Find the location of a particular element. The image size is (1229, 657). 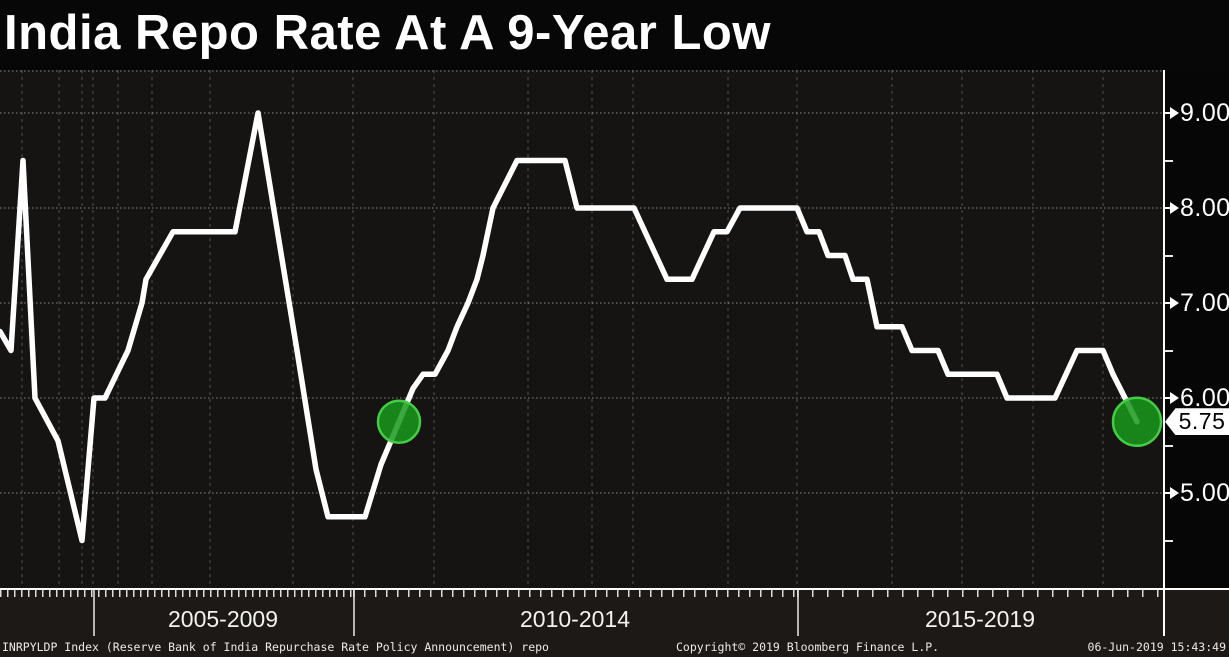

y-axis-tick: 7.00 is located at coordinates (1197, 302).